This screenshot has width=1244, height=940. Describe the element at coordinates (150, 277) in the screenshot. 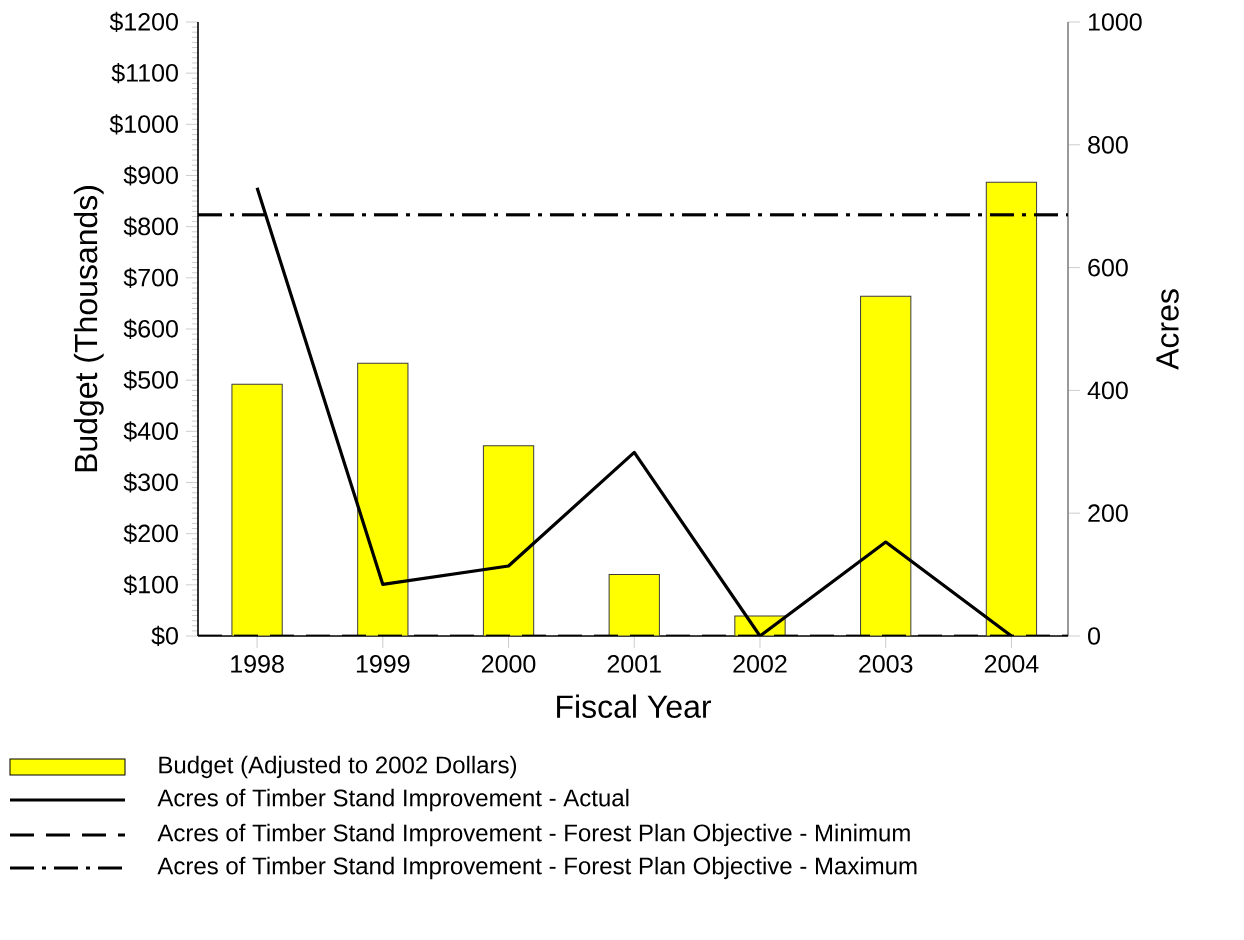

I see `y-tick-label: $700` at that location.